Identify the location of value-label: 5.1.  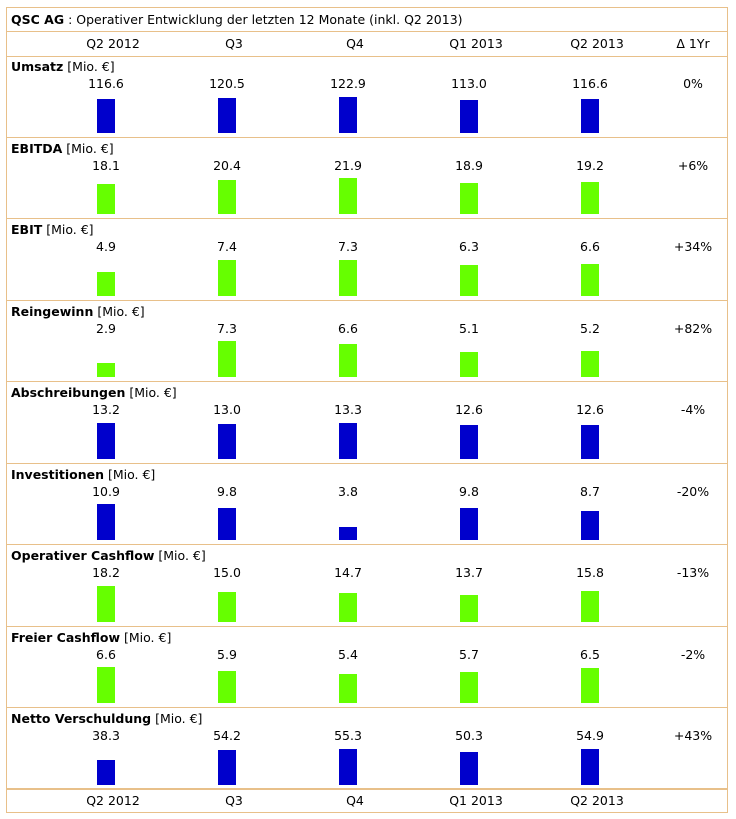
(469, 328).